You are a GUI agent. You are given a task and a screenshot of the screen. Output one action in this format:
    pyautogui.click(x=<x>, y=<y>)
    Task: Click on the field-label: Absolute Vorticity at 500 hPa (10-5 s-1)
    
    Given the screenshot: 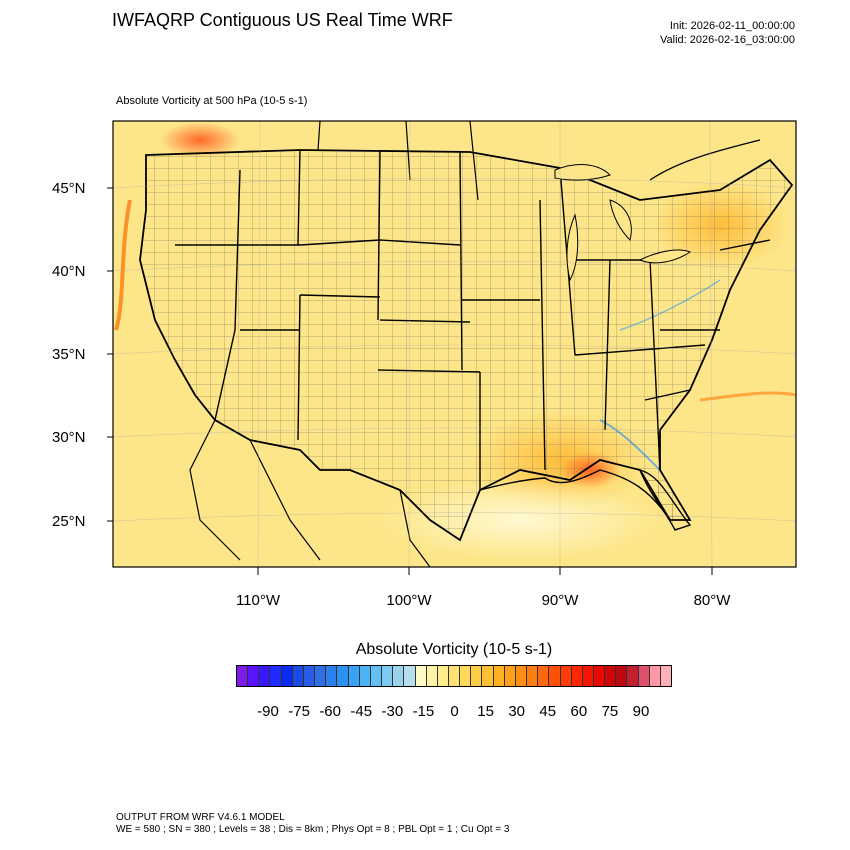 What is the action you would take?
    pyautogui.click(x=212, y=101)
    